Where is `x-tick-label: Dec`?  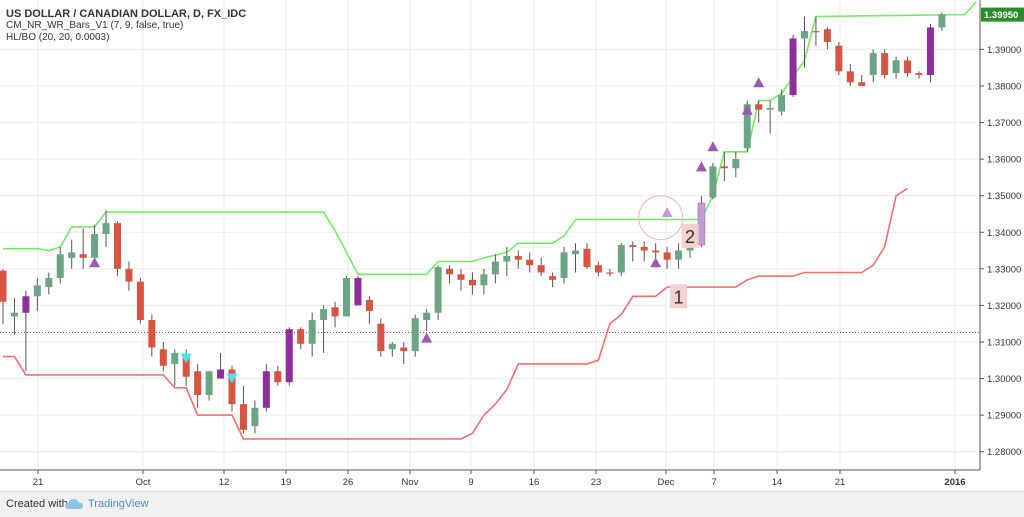
x-tick-label: Dec is located at coordinates (666, 482).